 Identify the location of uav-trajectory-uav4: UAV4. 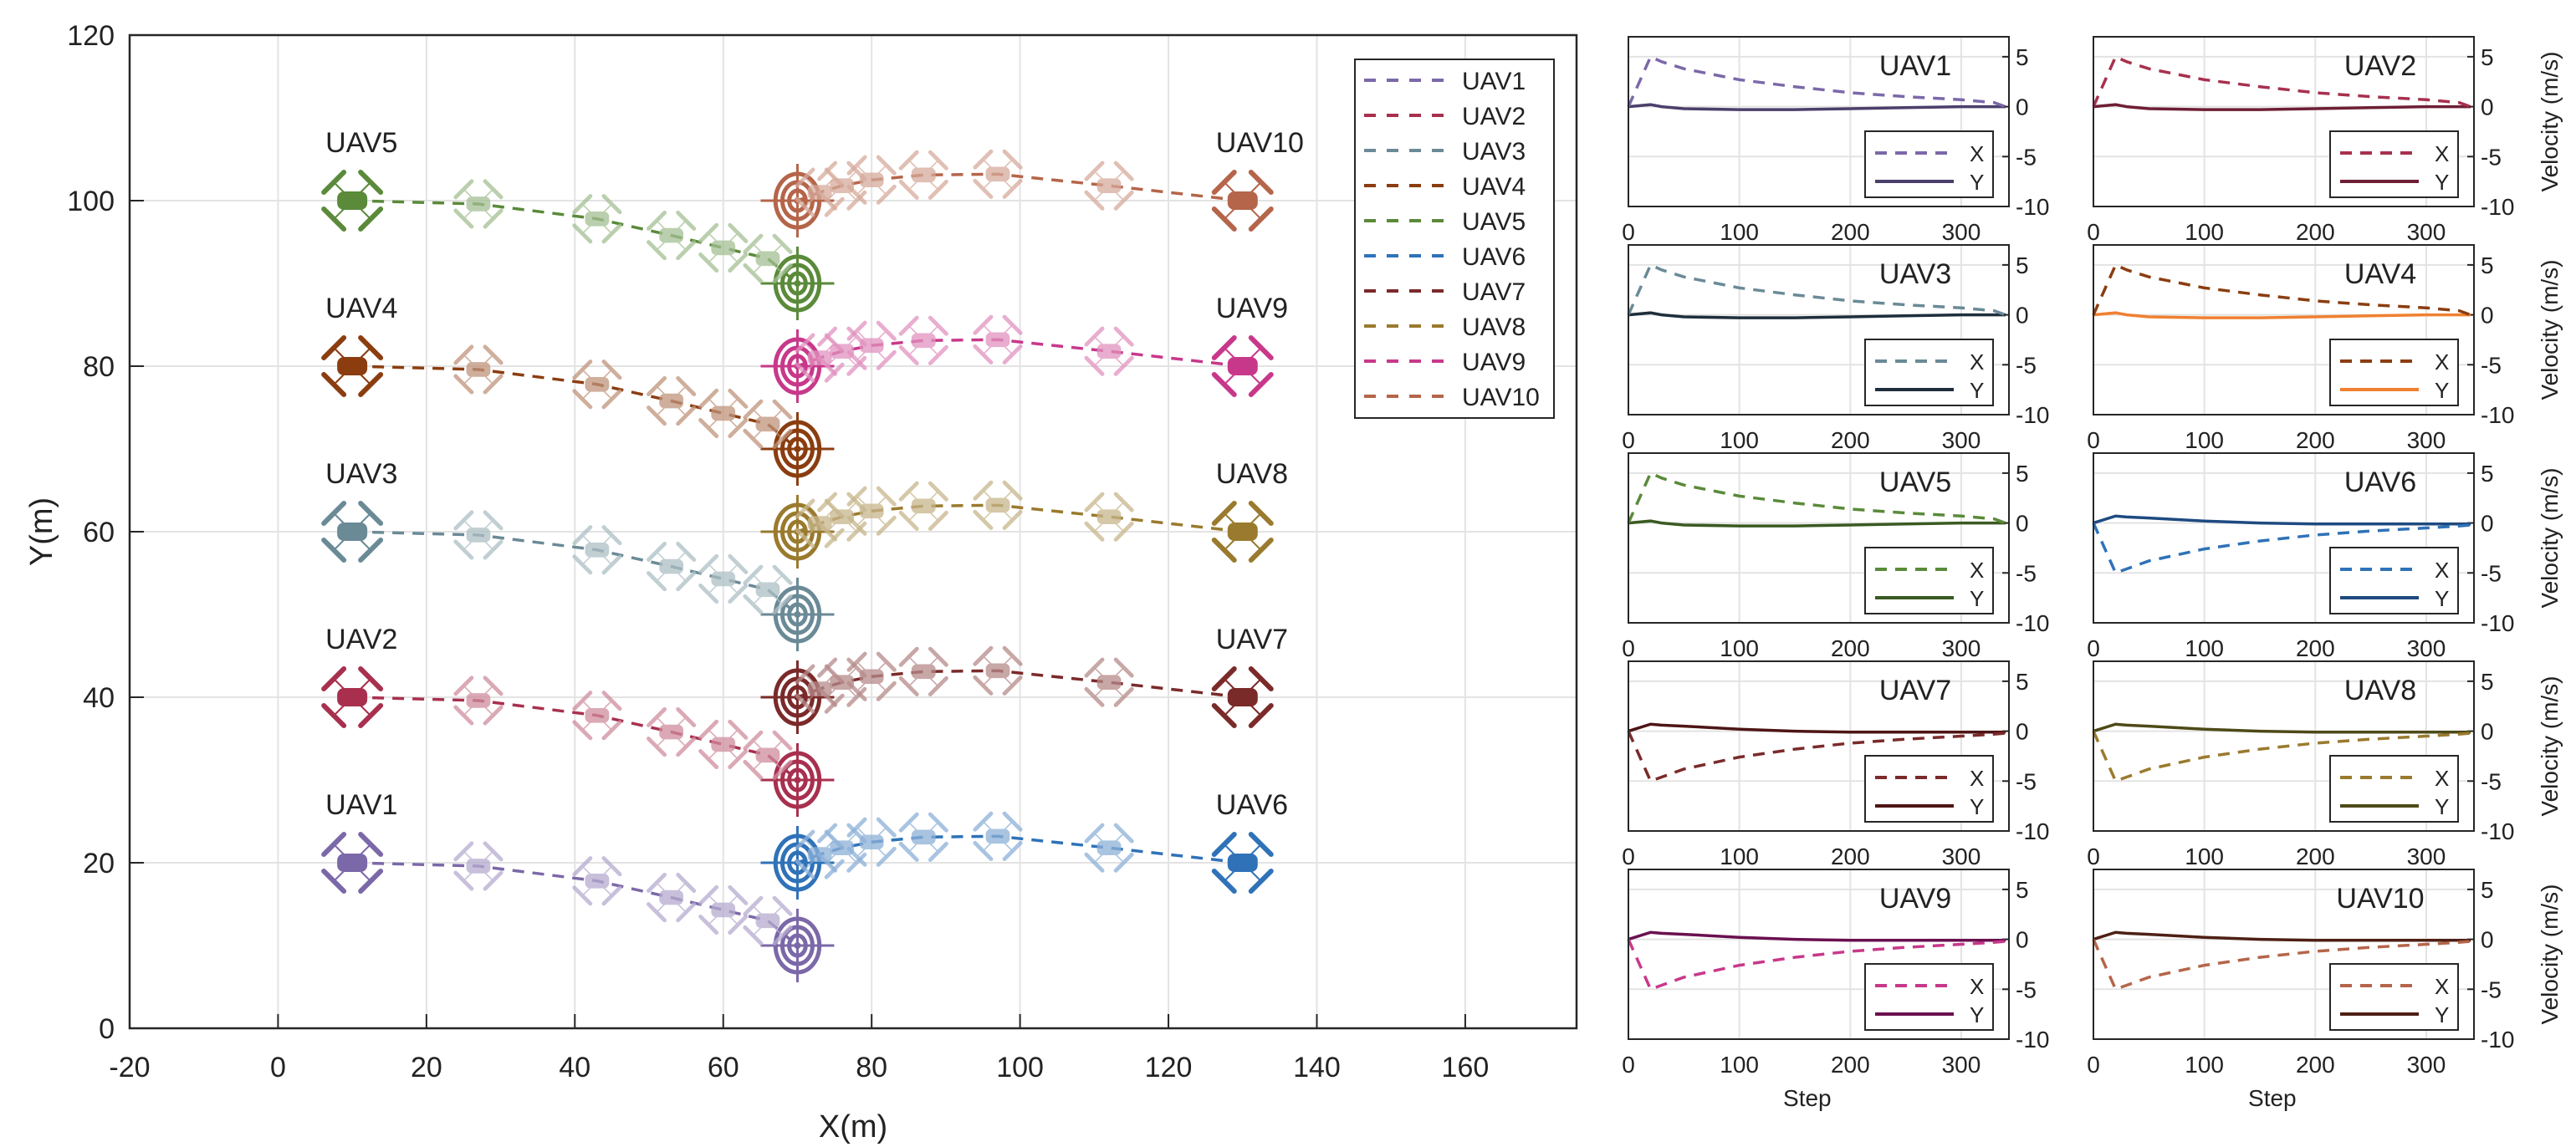
(578, 389).